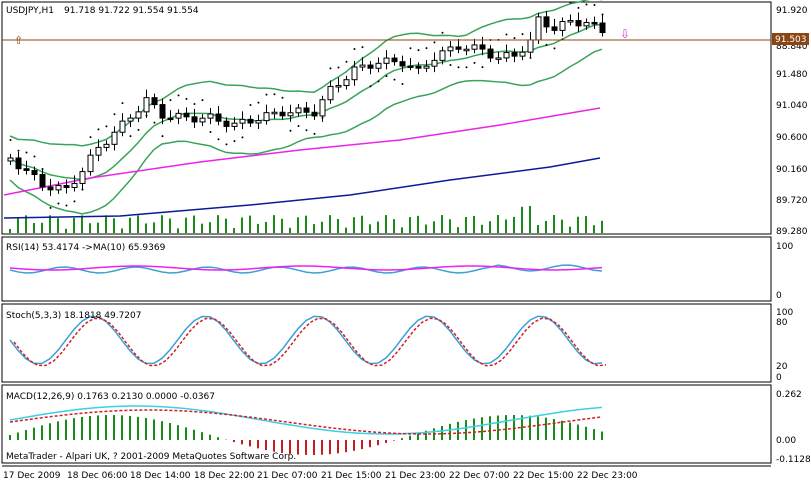 This screenshot has width=811, height=483. I want to click on ma-fast-line, so click(302, 151).